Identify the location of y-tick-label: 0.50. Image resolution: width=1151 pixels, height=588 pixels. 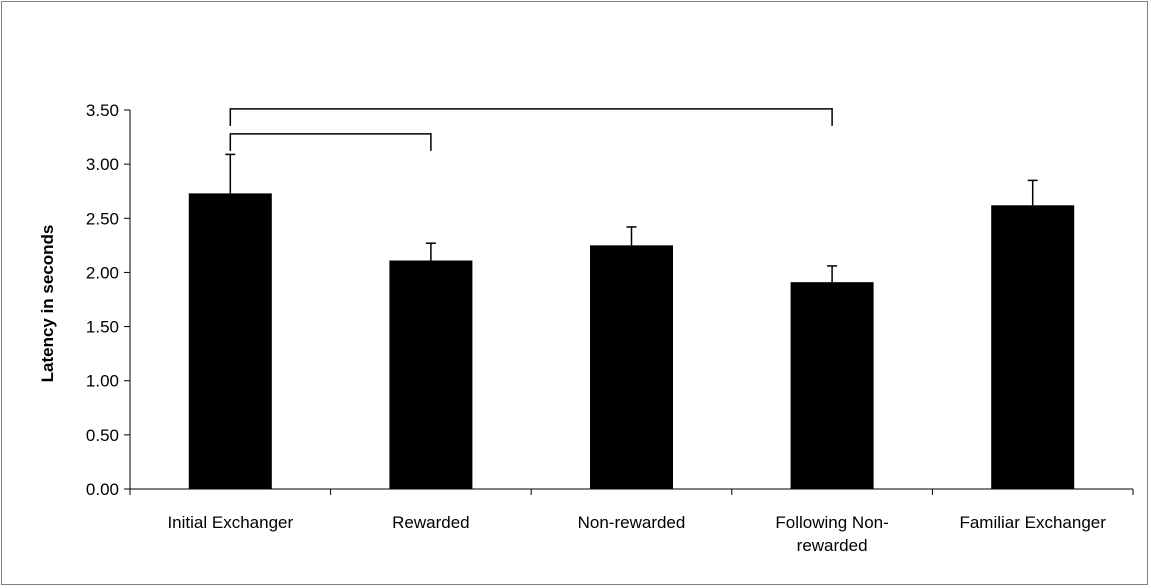
(102, 435).